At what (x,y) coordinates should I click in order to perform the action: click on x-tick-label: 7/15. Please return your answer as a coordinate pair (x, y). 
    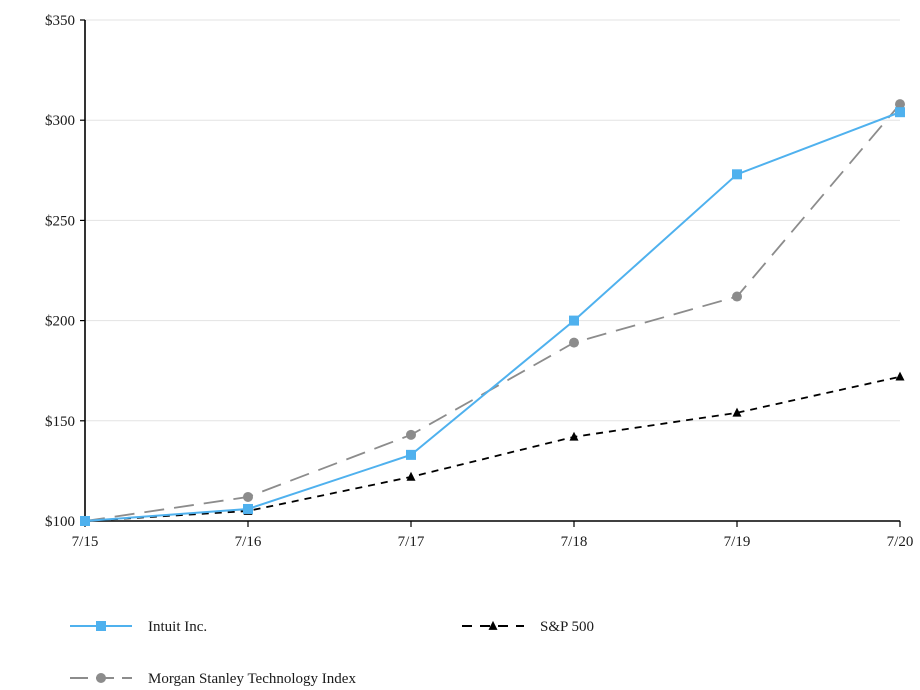
    Looking at the image, I should click on (85, 542).